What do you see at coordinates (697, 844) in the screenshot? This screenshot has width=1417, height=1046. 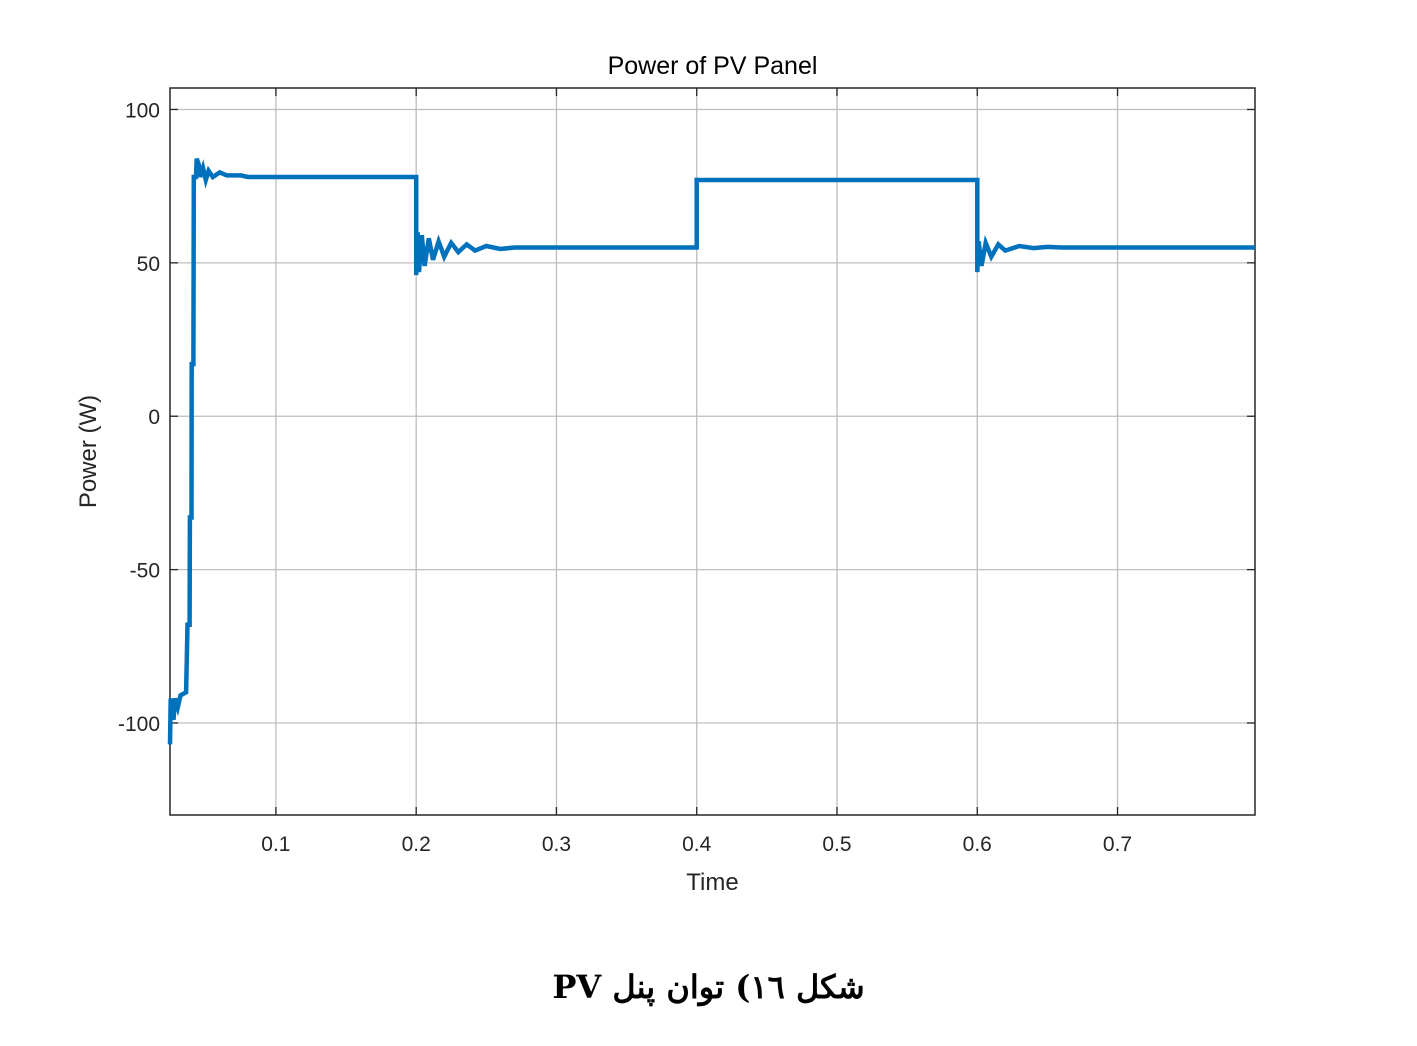 I see `x-tick-label: 0.4` at bounding box center [697, 844].